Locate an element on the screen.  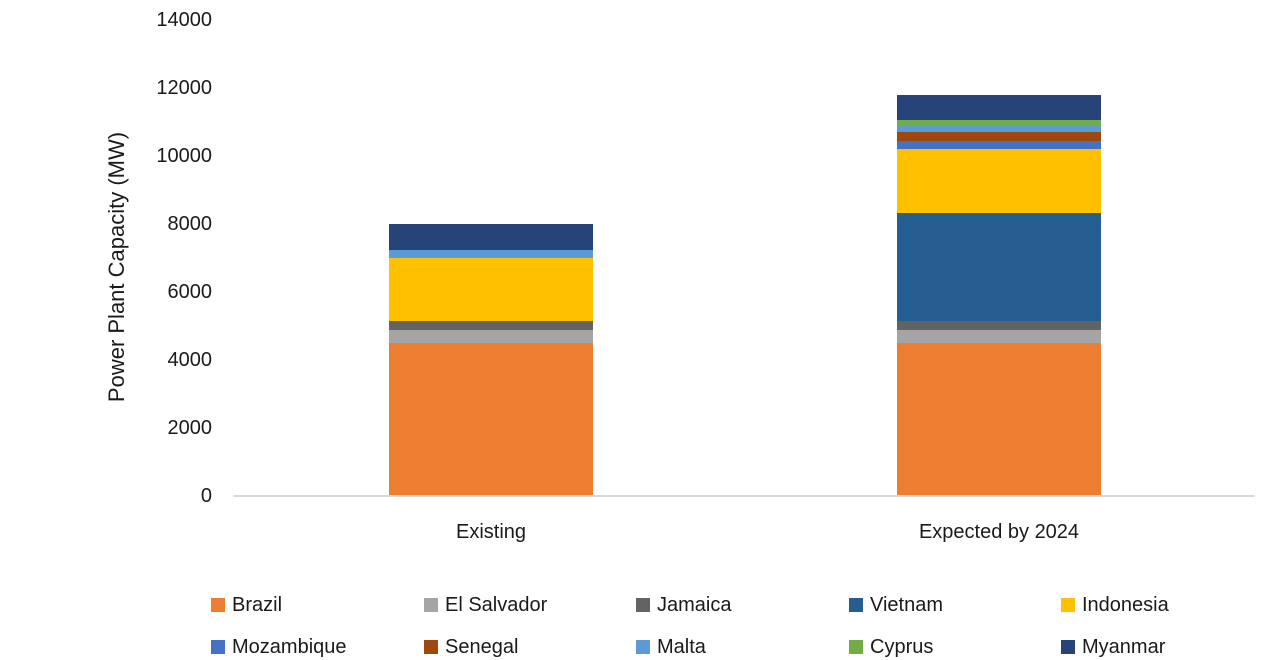
y-tick-label-2000: 2000 is located at coordinates (190, 428).